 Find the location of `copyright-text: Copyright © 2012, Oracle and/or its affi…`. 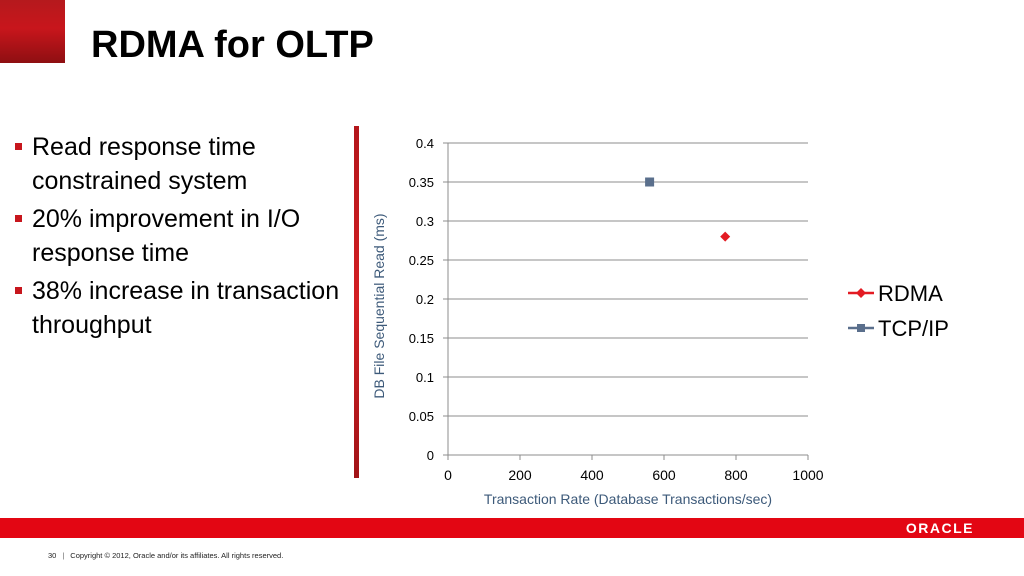

copyright-text: Copyright © 2012, Oracle and/or its affi… is located at coordinates (177, 555).